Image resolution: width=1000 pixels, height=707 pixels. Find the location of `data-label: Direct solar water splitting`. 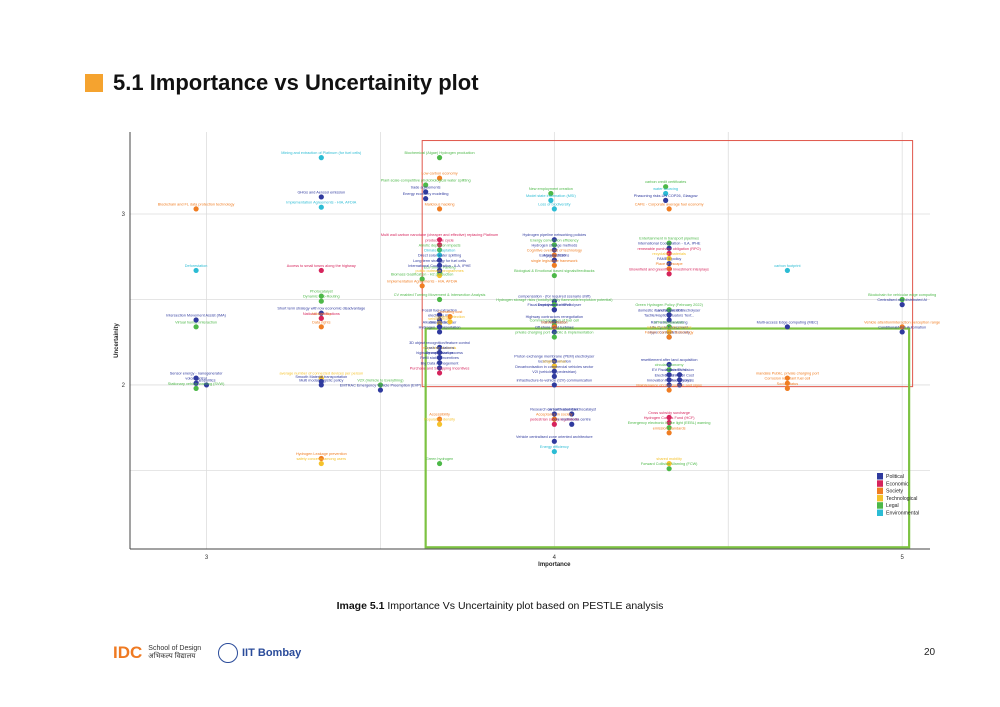

data-label: Direct solar water splitting is located at coordinates (439, 256).